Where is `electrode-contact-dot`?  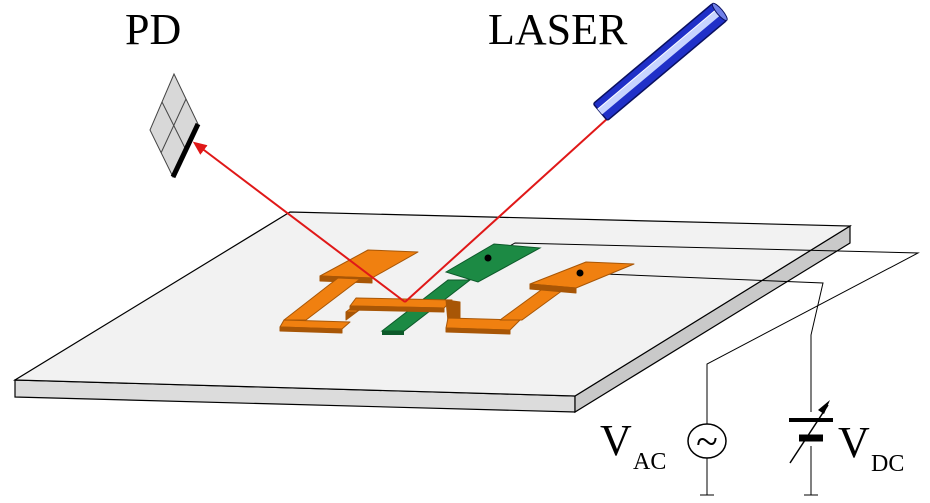
electrode-contact-dot is located at coordinates (580, 273).